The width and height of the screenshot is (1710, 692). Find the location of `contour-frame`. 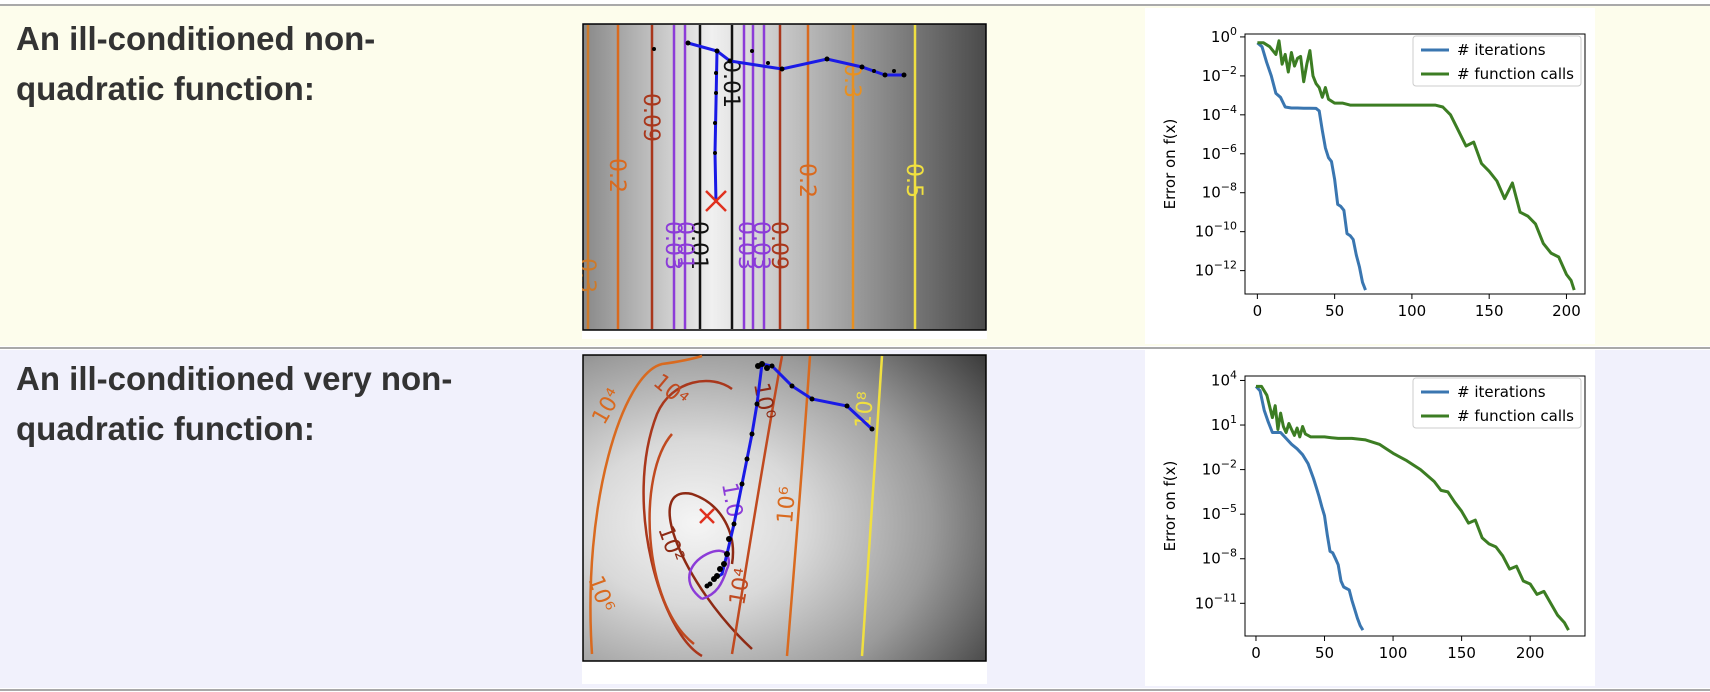

contour-frame is located at coordinates (784, 177).